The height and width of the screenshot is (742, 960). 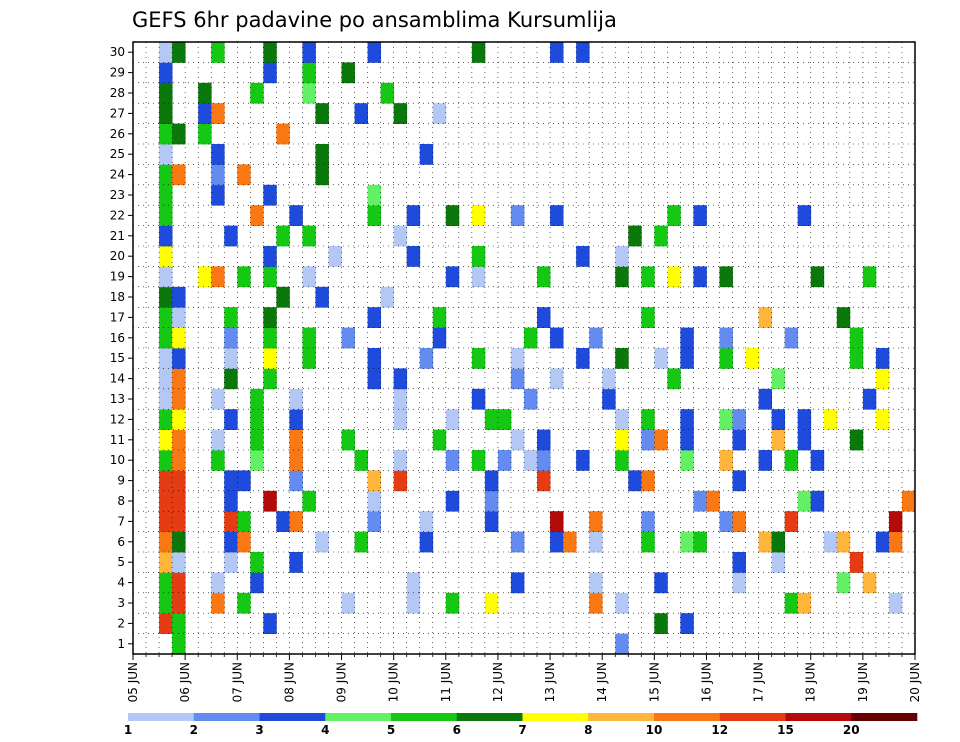 I want to click on x-tick-label: 20 JUN, so click(x=915, y=682).